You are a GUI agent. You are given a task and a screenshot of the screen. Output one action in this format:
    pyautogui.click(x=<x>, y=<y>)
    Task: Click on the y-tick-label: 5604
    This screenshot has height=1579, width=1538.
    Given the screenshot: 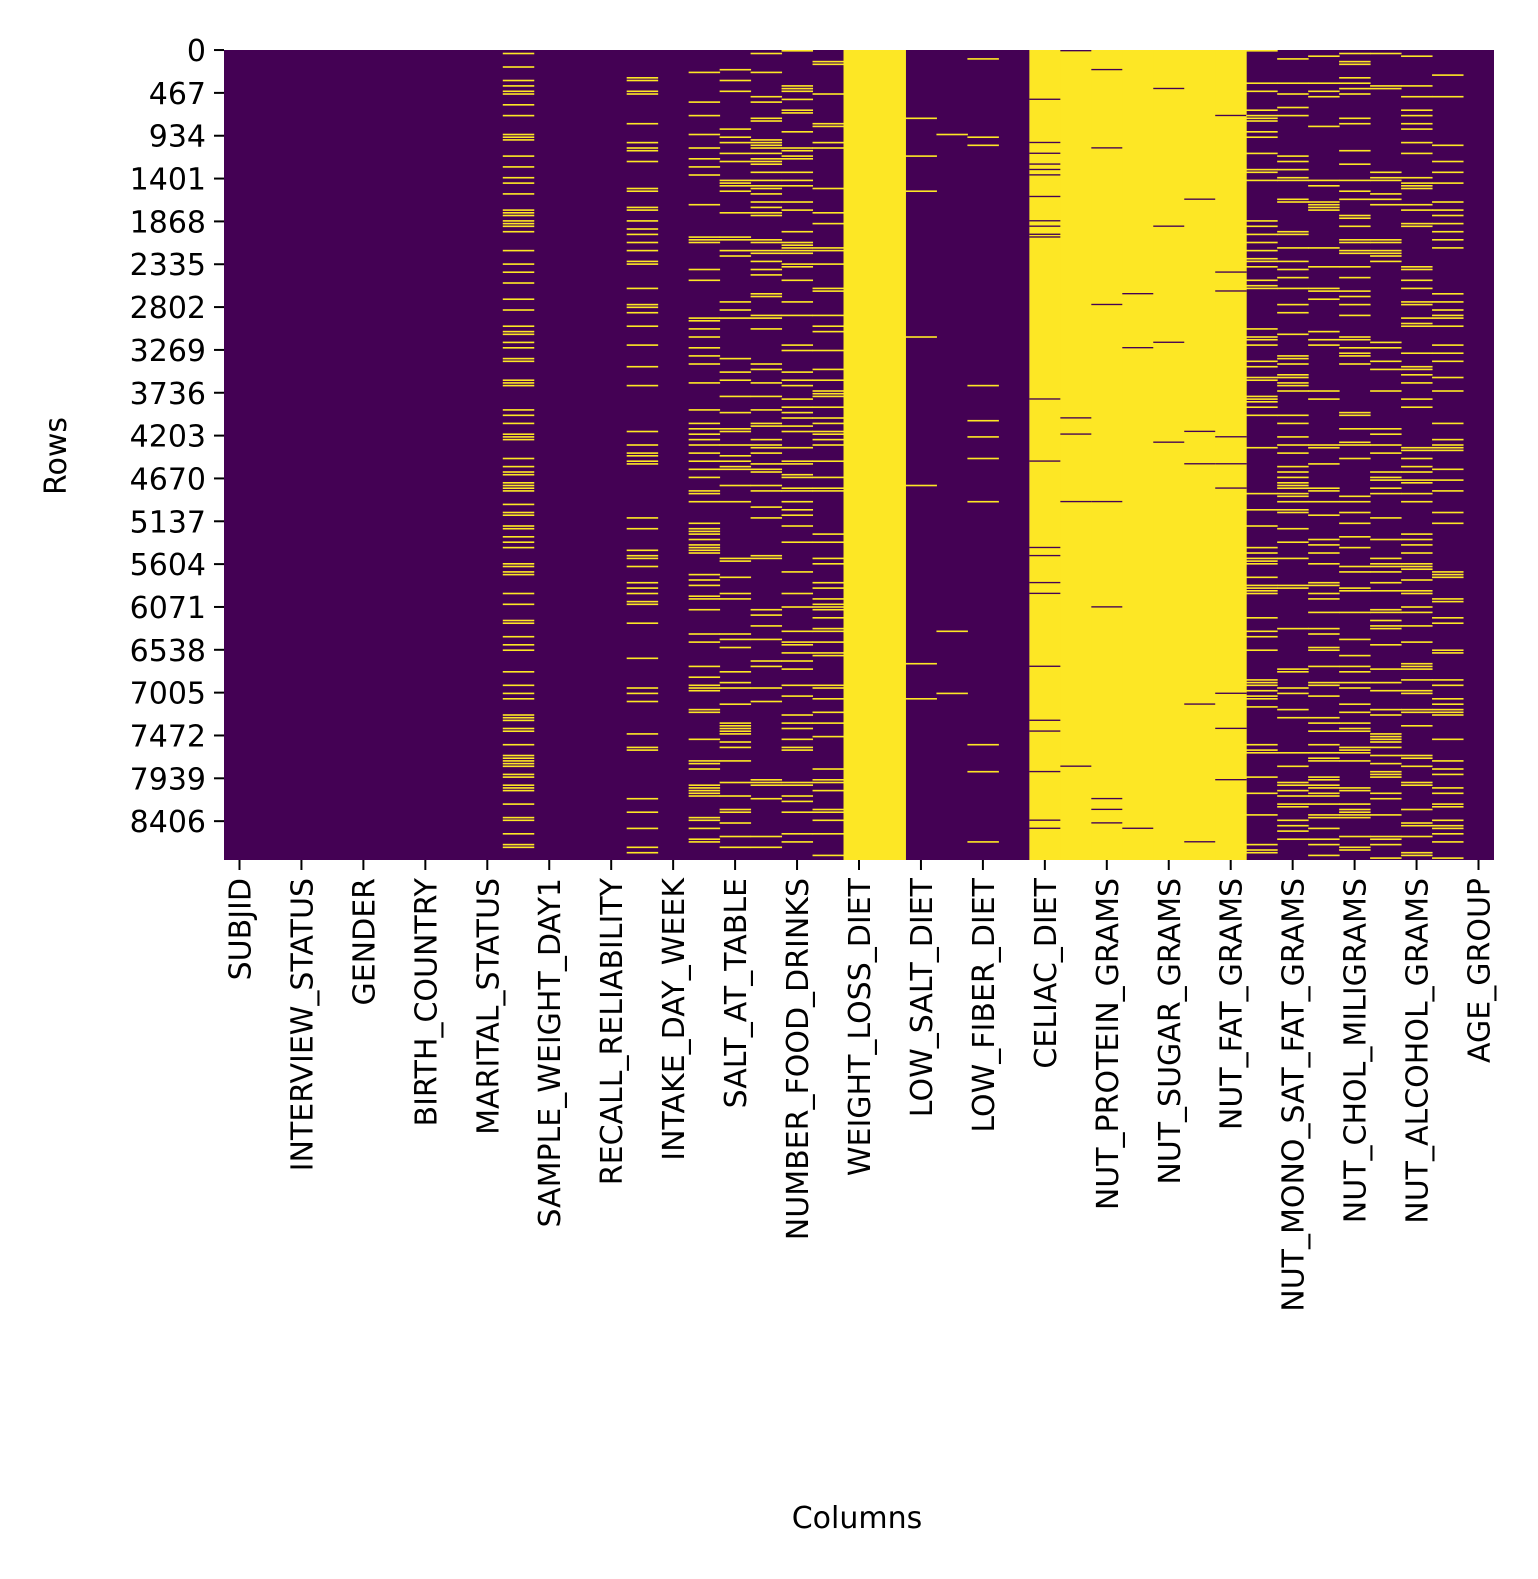 What is the action you would take?
    pyautogui.click(x=168, y=565)
    